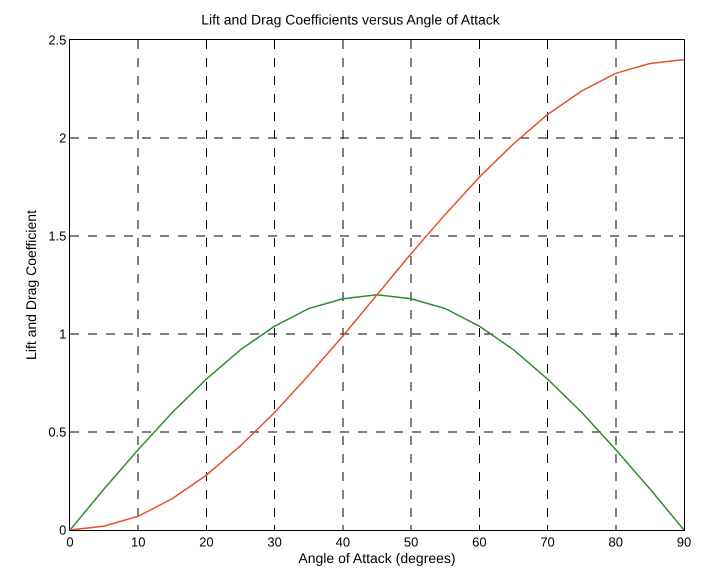  Describe the element at coordinates (274, 542) in the screenshot. I see `x-tick-label: 30` at that location.